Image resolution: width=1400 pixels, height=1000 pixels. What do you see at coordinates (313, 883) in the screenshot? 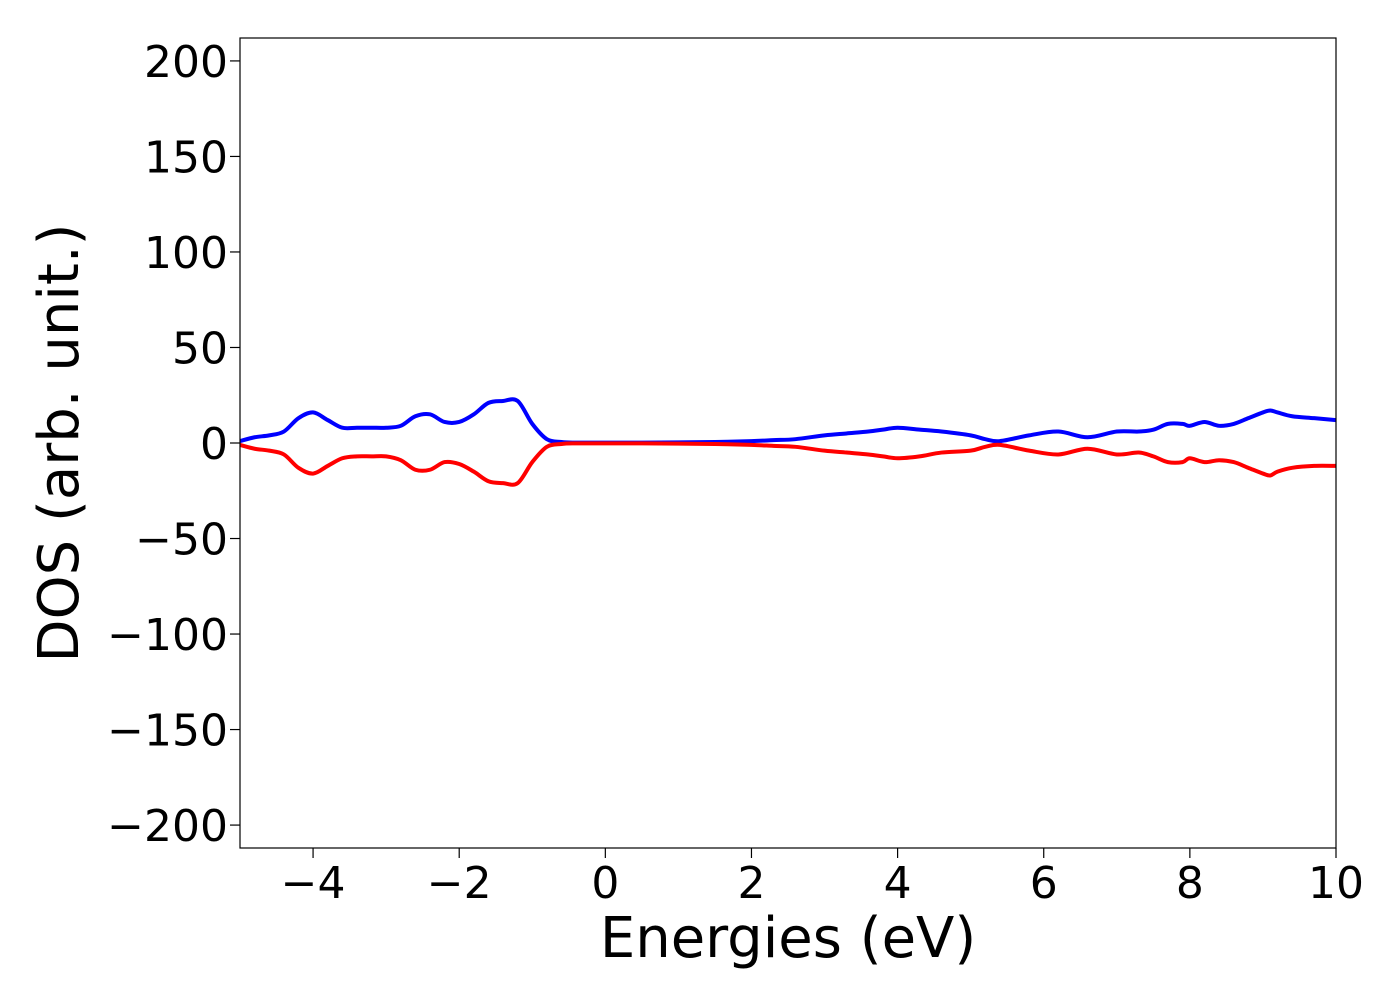
I see `x-tick-label: −4` at bounding box center [313, 883].